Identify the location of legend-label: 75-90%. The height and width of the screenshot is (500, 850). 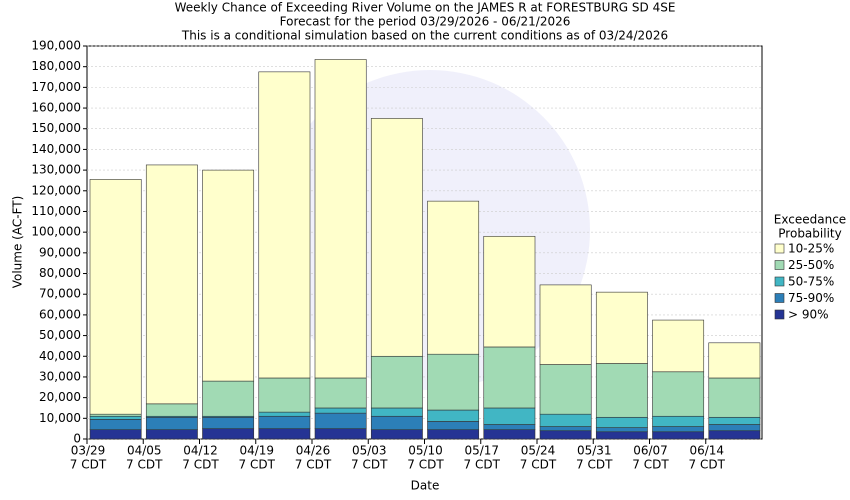
(811, 298).